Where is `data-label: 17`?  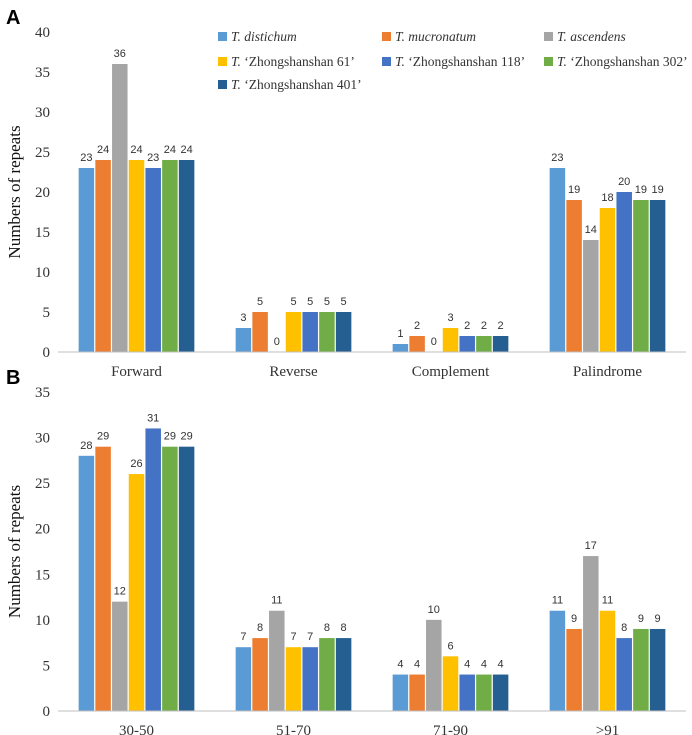 data-label: 17 is located at coordinates (591, 546).